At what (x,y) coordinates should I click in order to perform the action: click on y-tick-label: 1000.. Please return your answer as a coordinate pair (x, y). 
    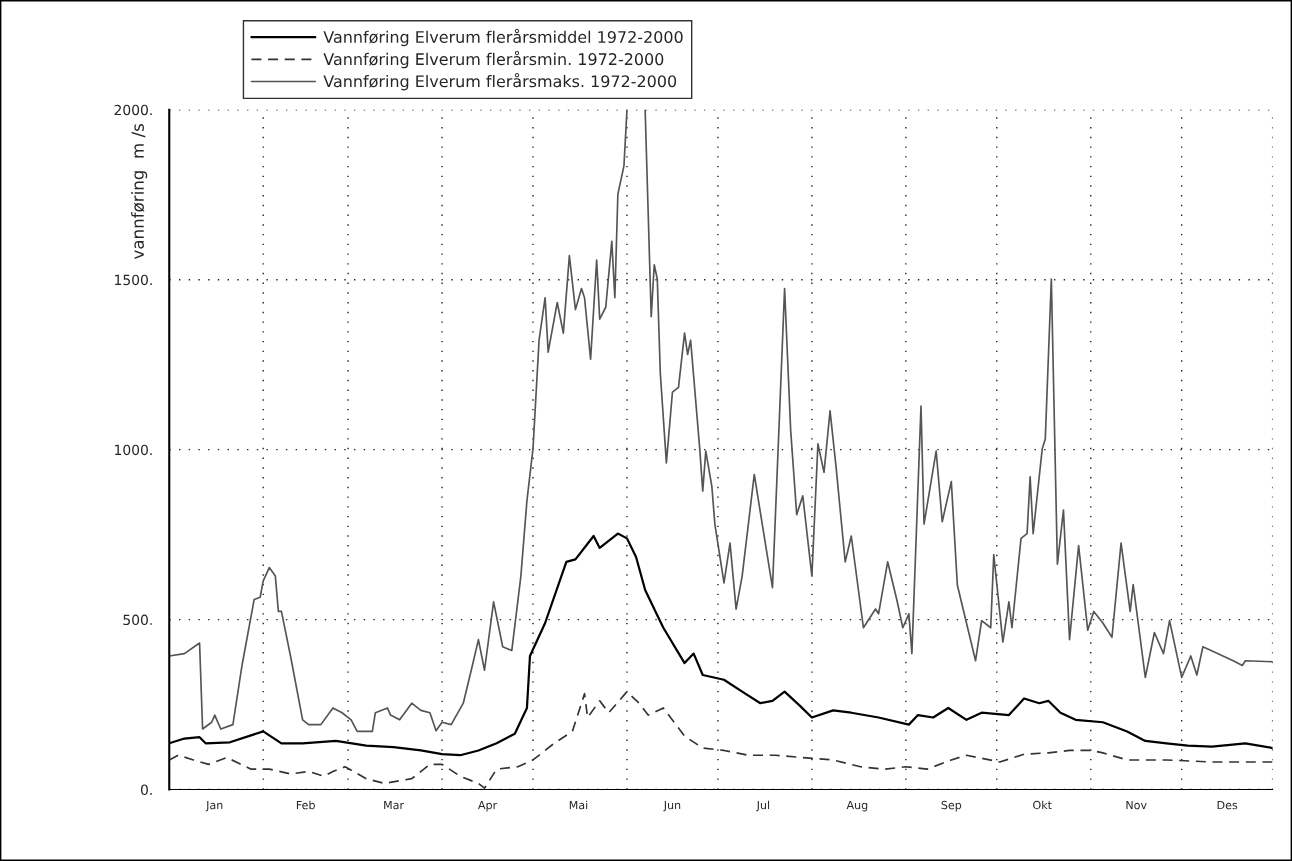
    Looking at the image, I should click on (133, 450).